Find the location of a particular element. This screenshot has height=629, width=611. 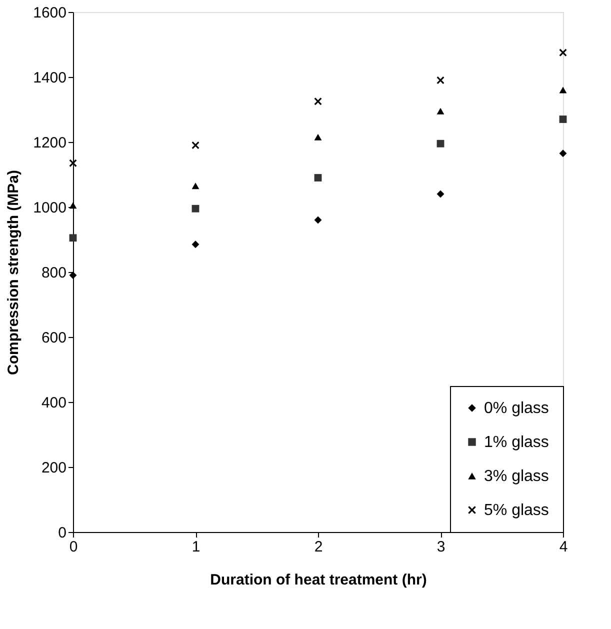

y-tick-label: 1000 is located at coordinates (49, 208).